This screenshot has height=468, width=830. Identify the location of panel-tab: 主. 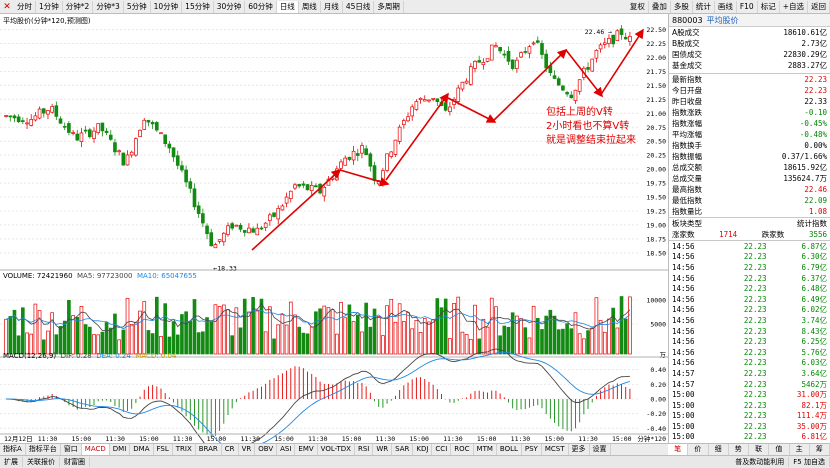
(800, 449).